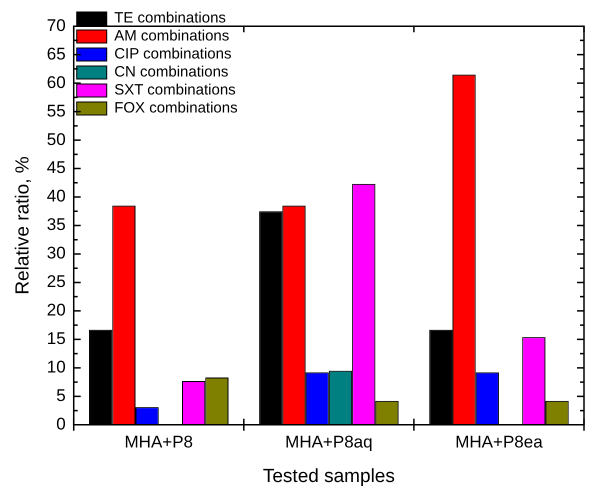  Describe the element at coordinates (56, 139) in the screenshot. I see `y-tick-label: 50` at that location.